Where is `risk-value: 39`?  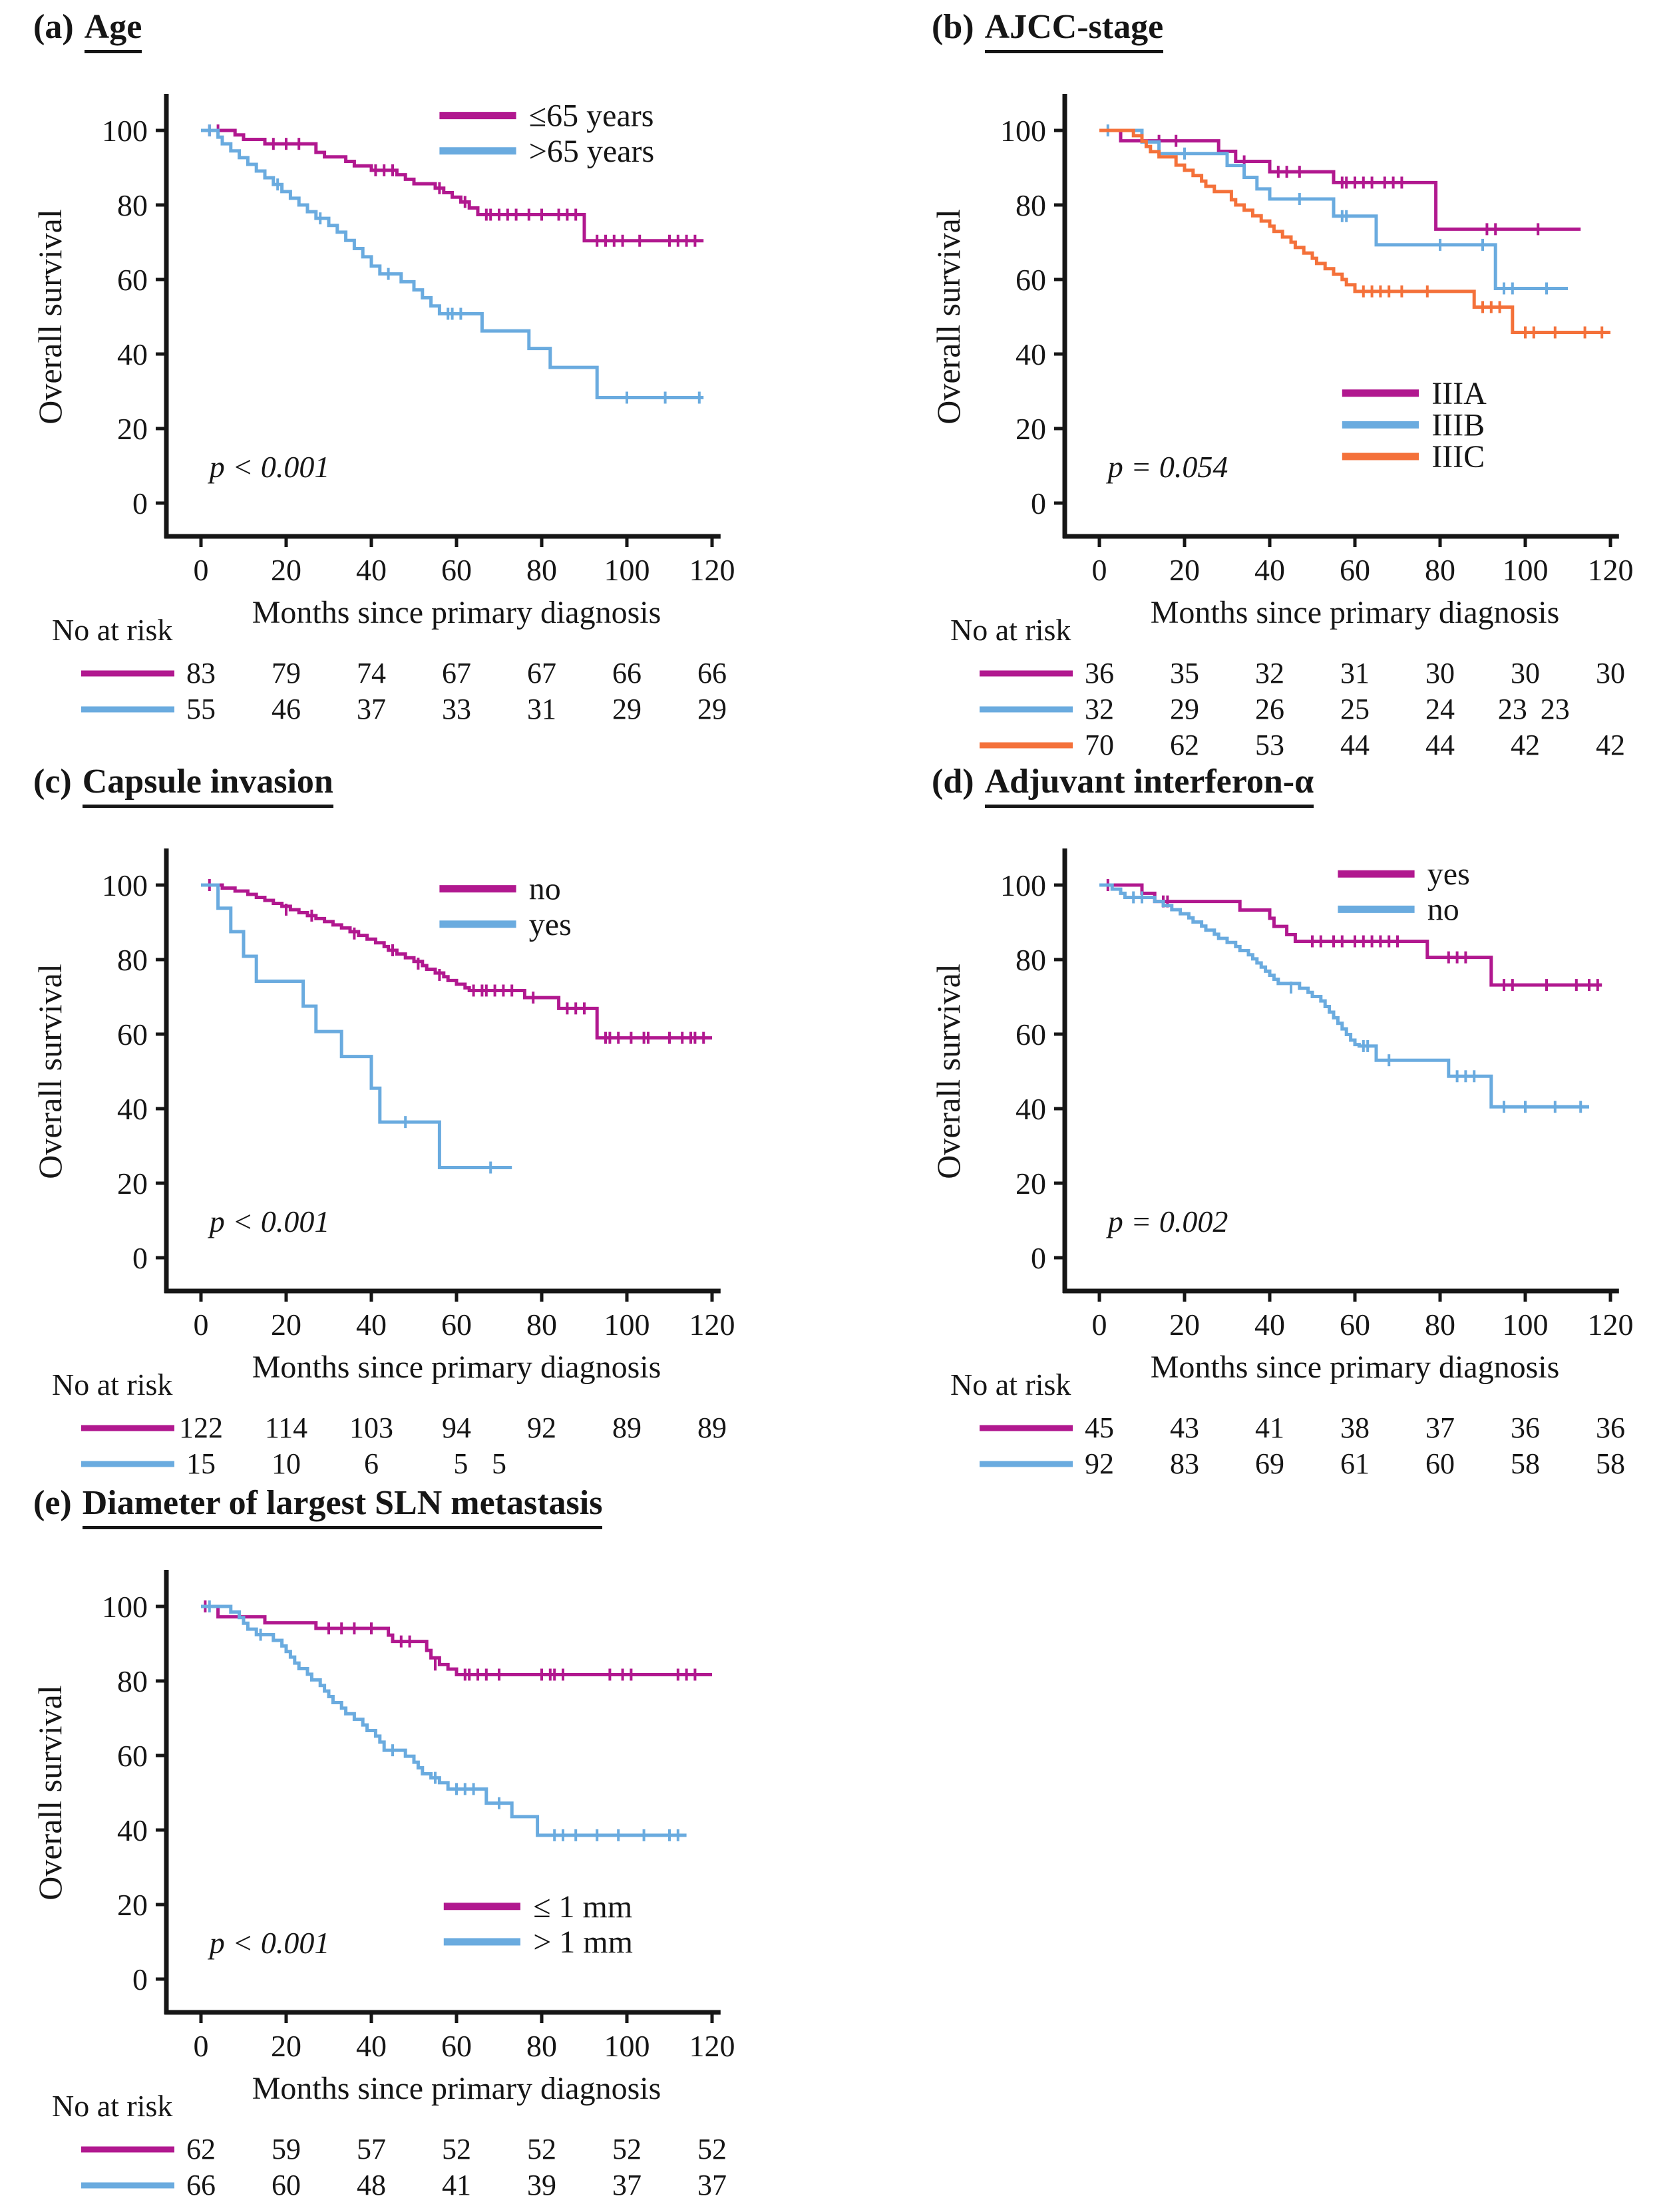 risk-value: 39 is located at coordinates (541, 2185).